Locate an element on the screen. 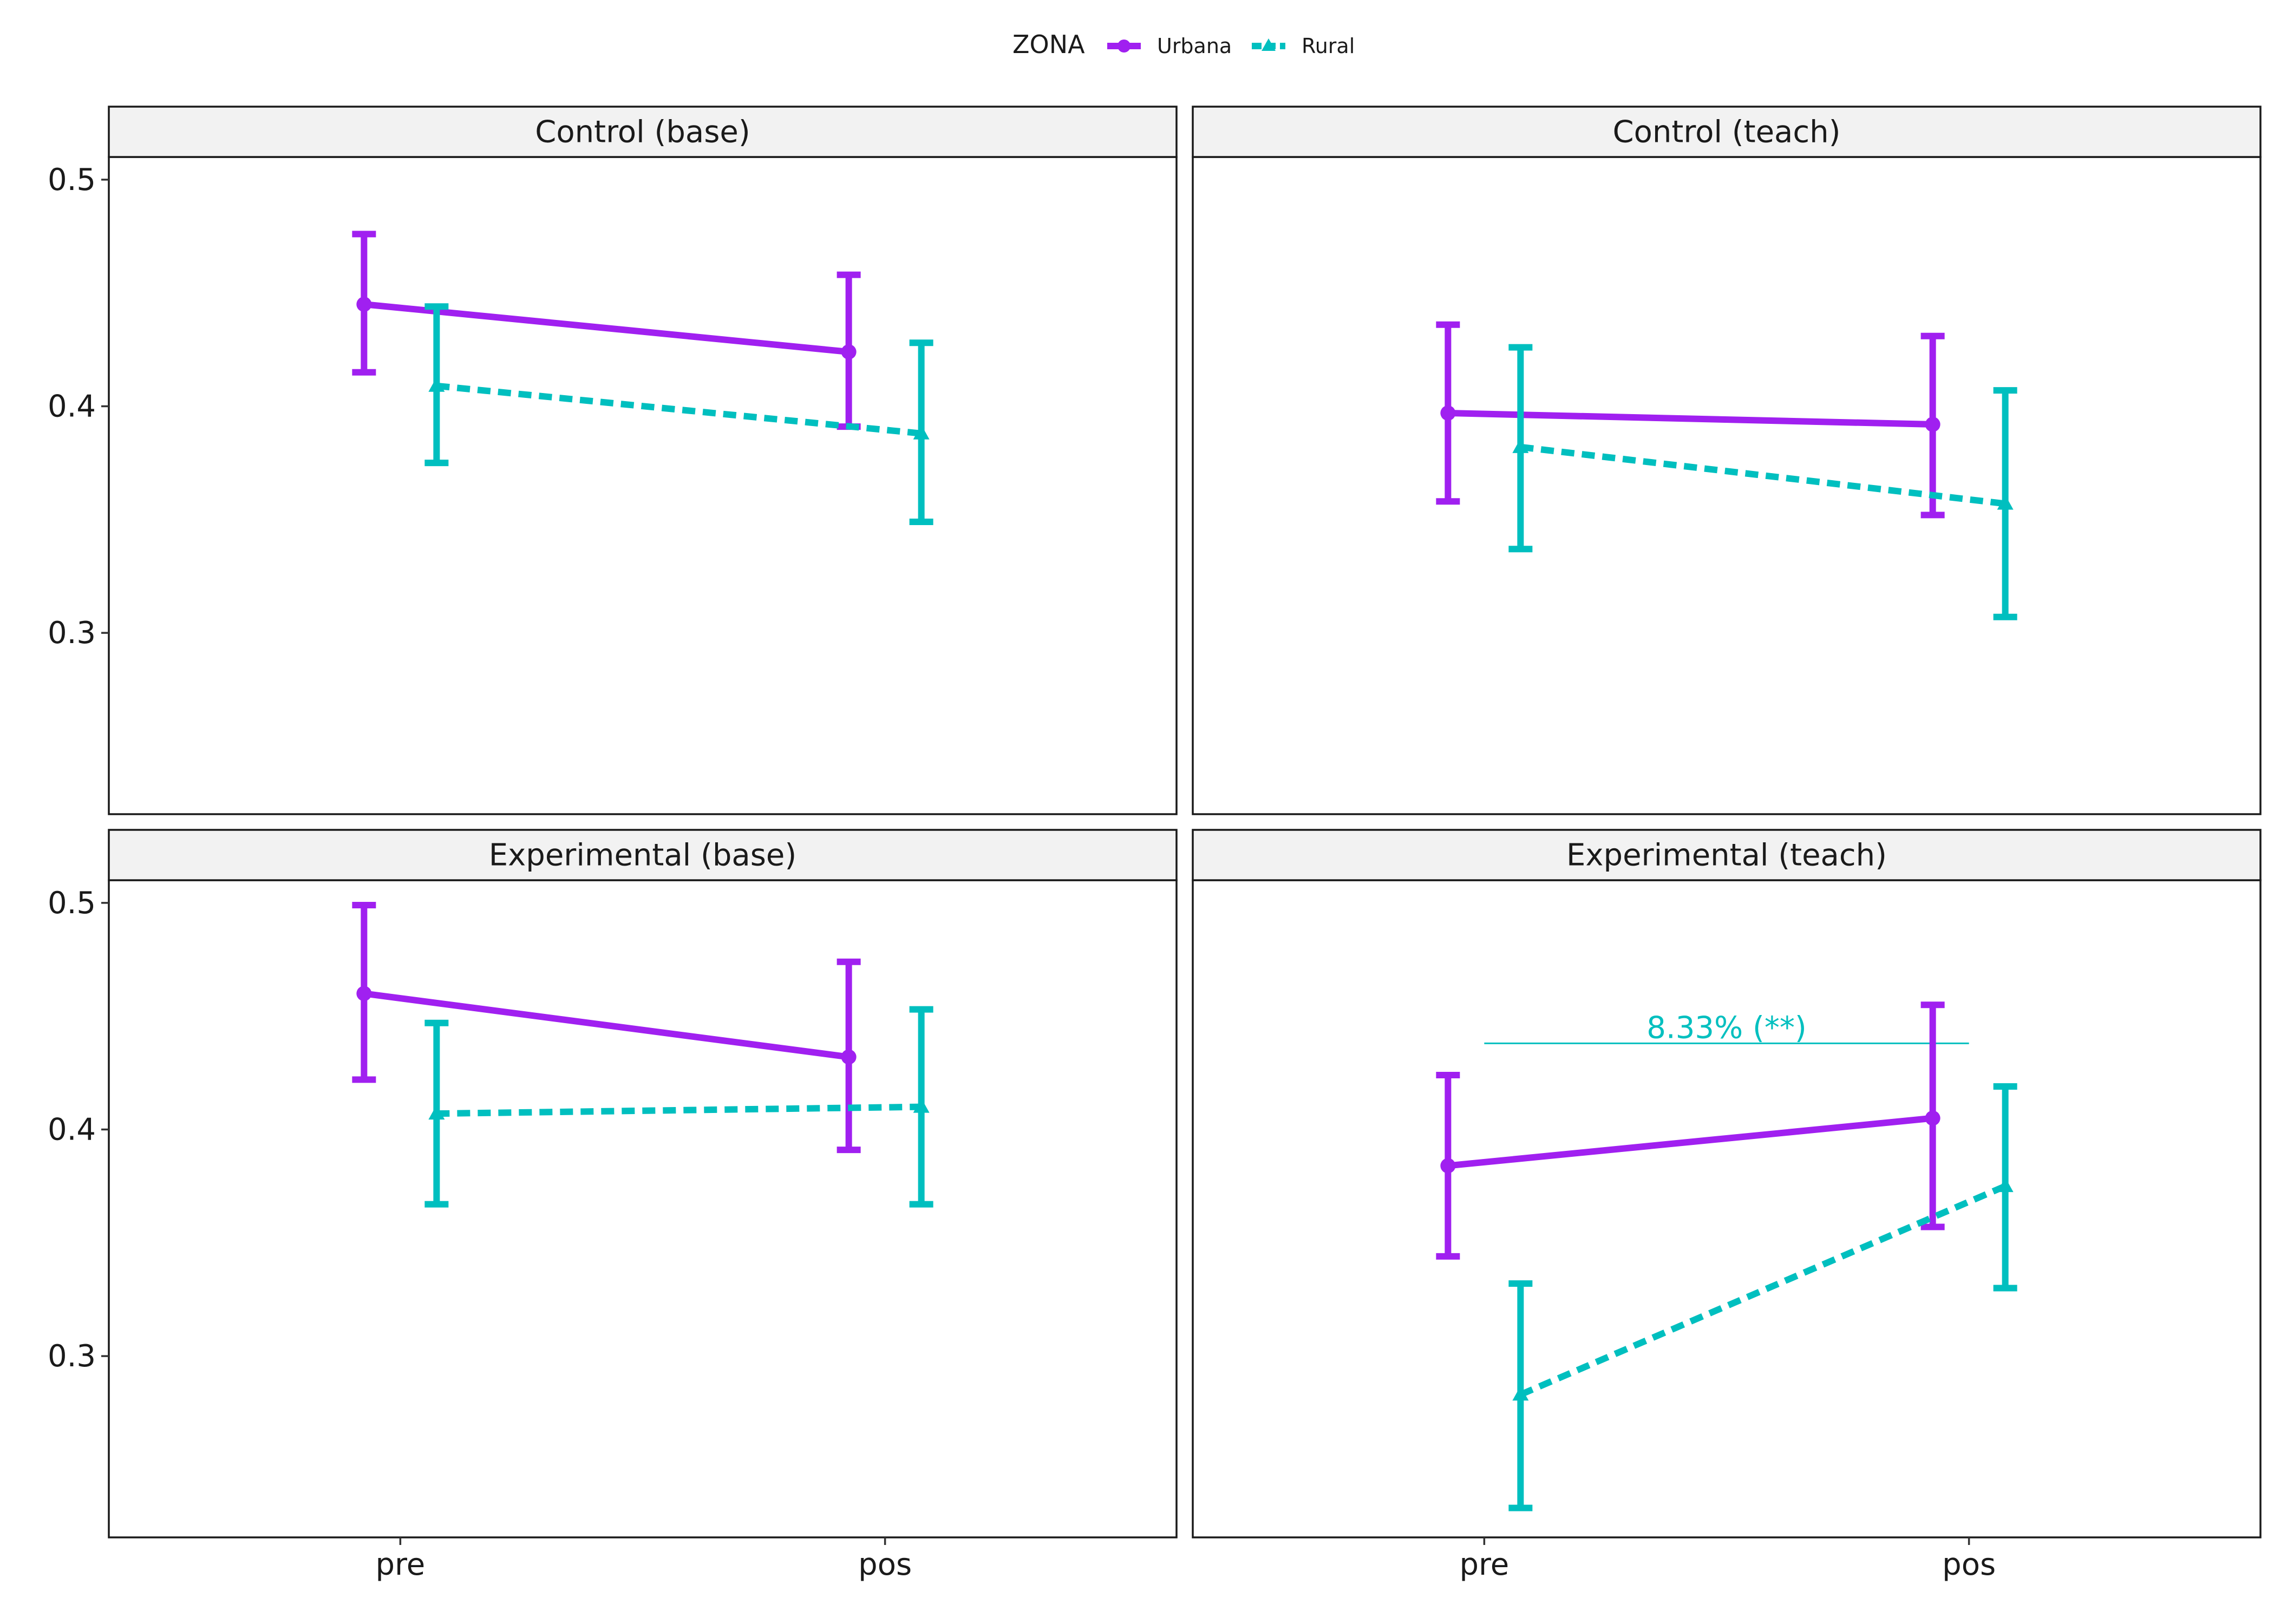 This screenshot has height=1624, width=2274. significance-label: 8.33% (**) is located at coordinates (1726, 1027).